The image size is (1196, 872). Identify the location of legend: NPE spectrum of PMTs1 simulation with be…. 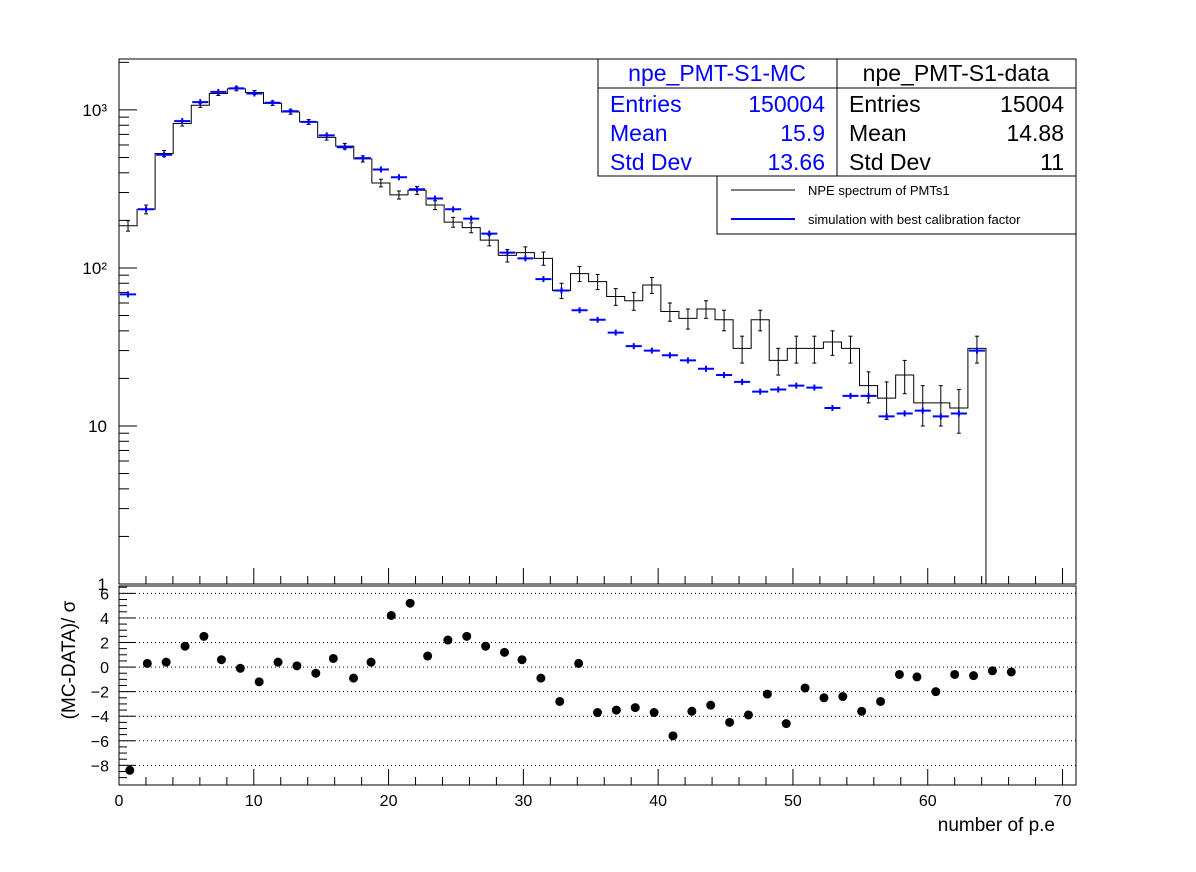
(896, 205).